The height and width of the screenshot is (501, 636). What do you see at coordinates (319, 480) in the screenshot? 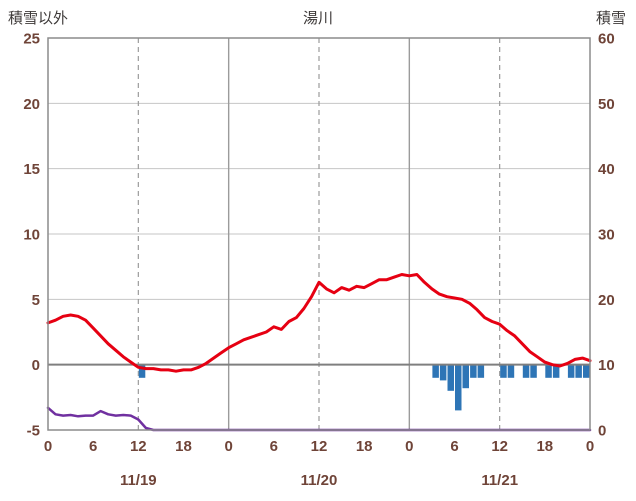
I see `date-label: 11/20` at bounding box center [319, 480].